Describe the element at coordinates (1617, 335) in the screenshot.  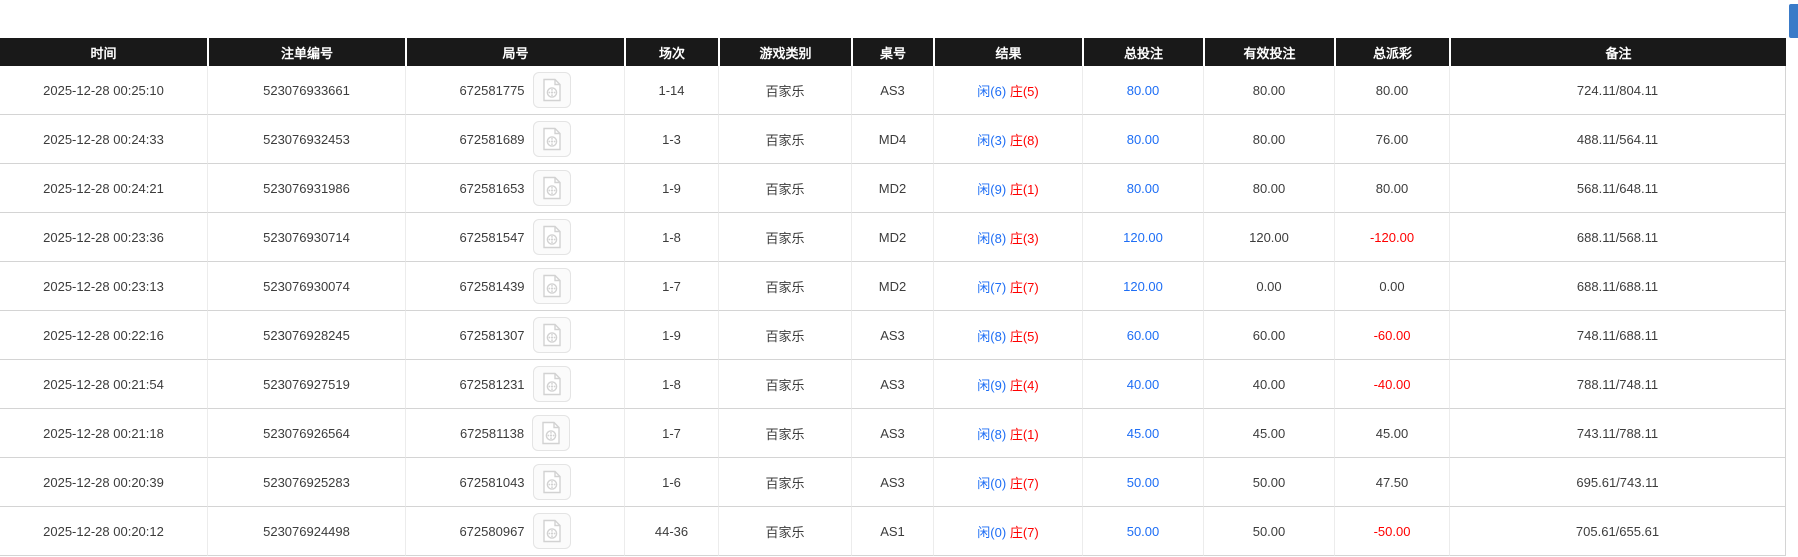
I see `remark-cell: 748.11/688.11` at that location.